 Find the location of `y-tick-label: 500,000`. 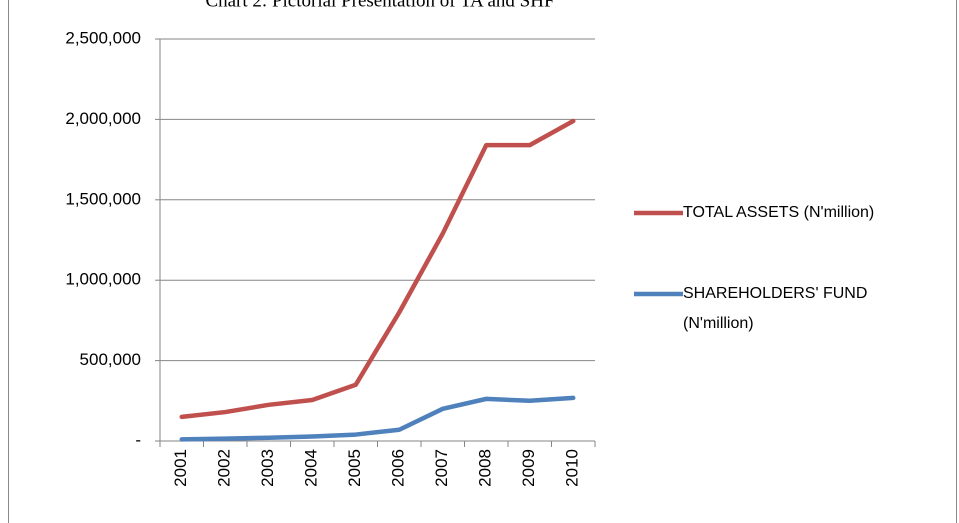

y-tick-label: 500,000 is located at coordinates (110, 359).